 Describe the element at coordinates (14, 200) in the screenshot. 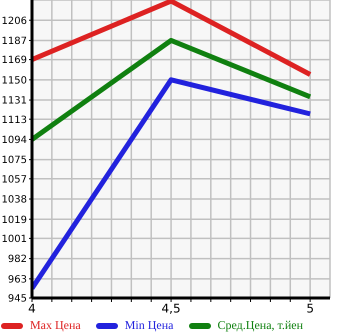

I see `y-tick-label: 1038` at that location.